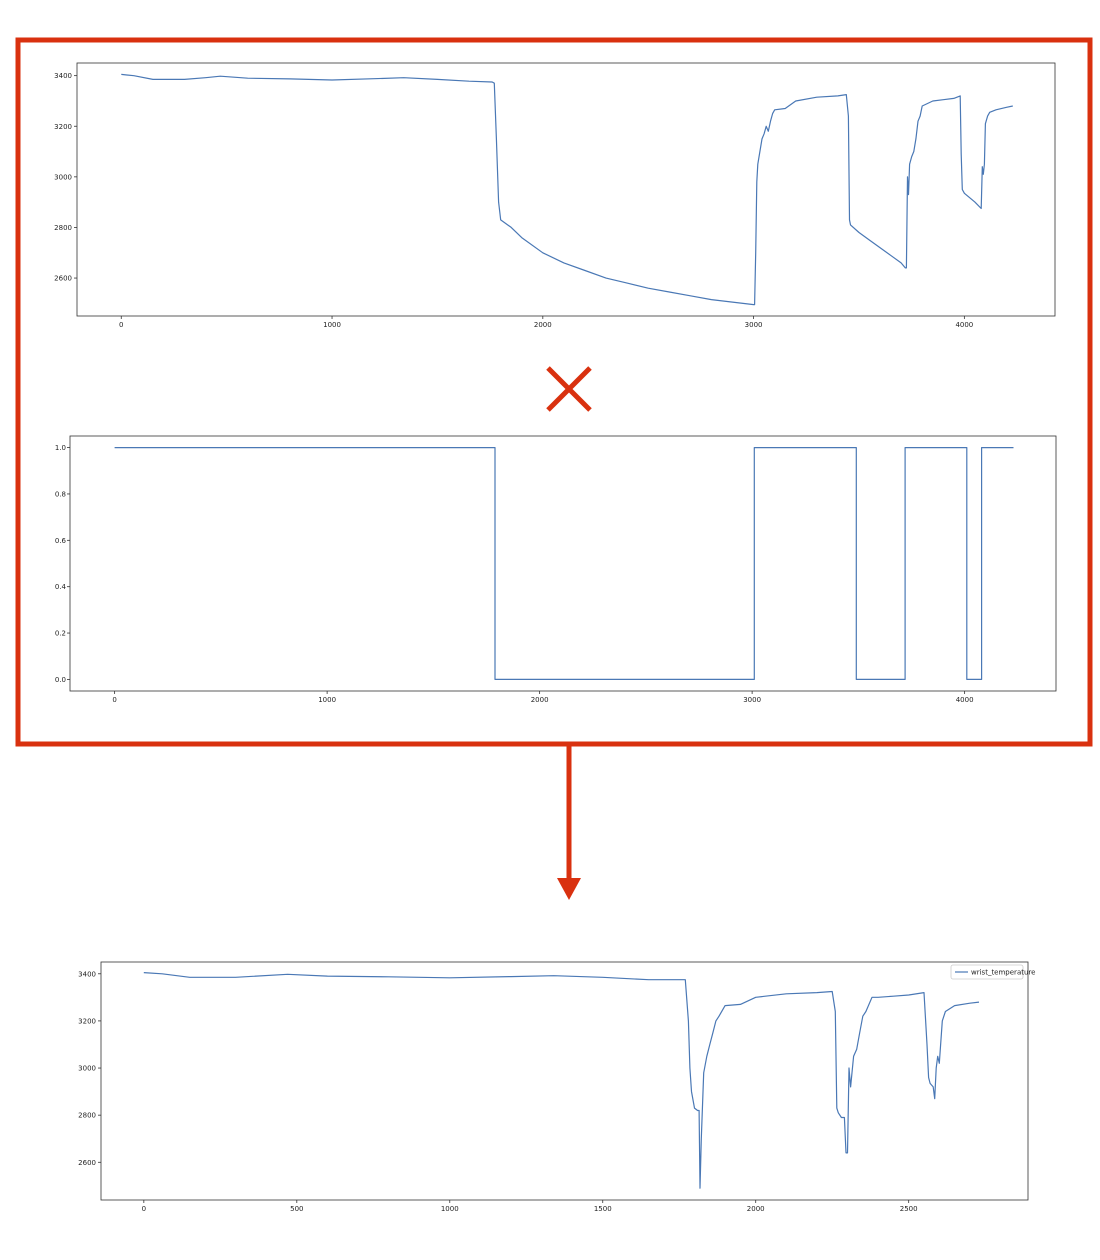 The width and height of the screenshot is (1100, 1260). Describe the element at coordinates (569, 389) in the screenshot. I see `multiply-x-icon` at that location.